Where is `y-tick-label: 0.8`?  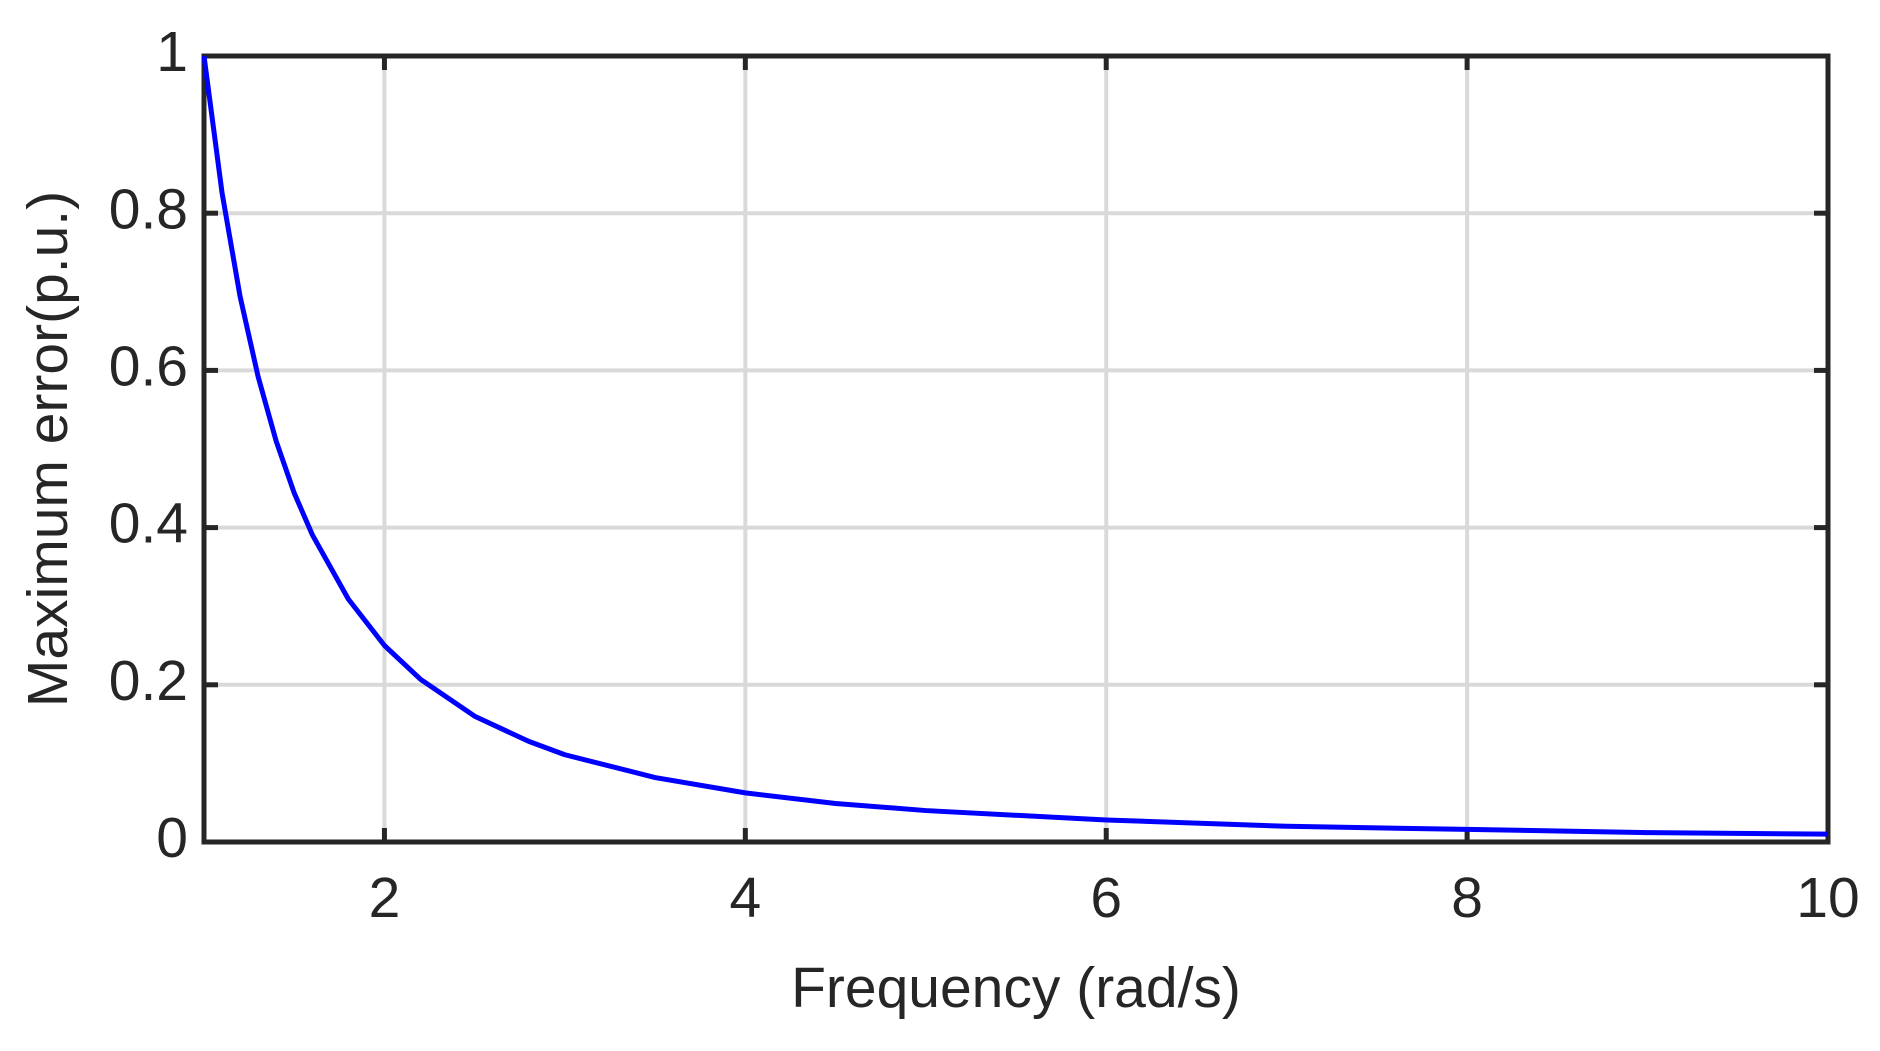 y-tick-label: 0.8 is located at coordinates (148, 209).